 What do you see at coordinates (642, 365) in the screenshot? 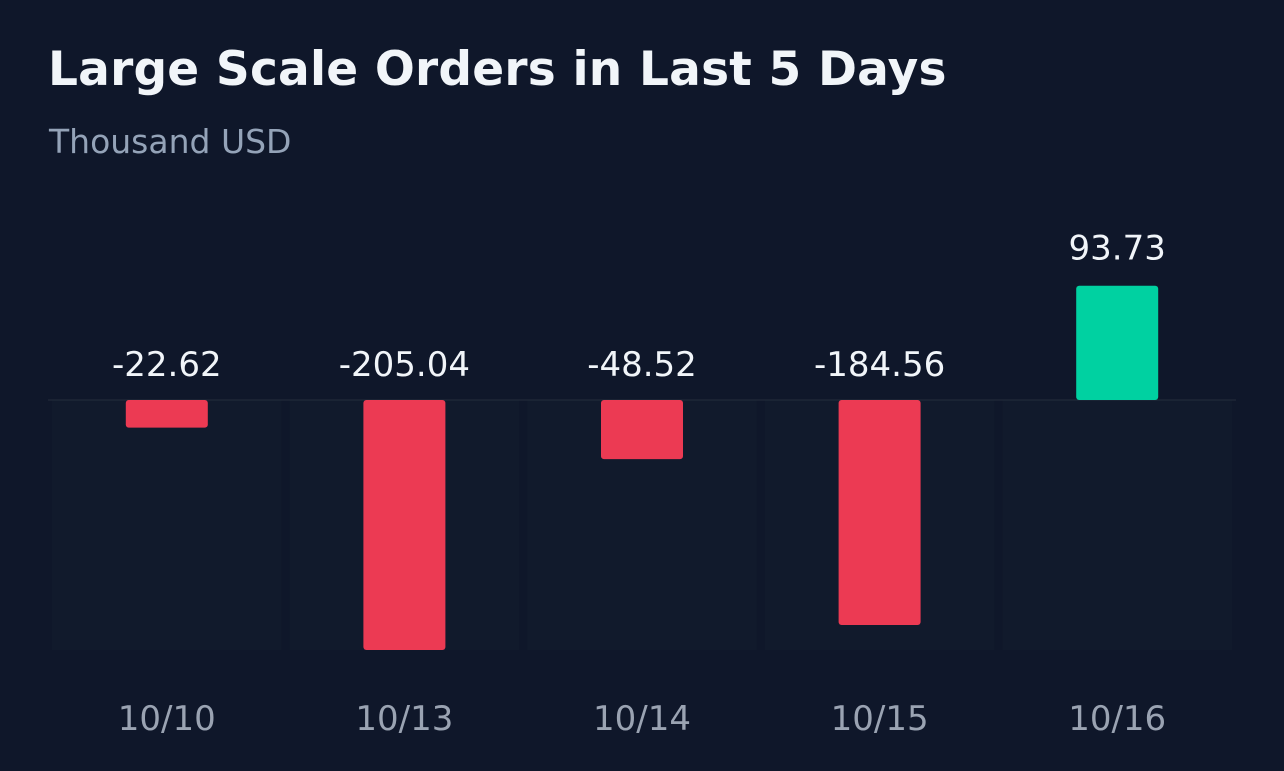
I see `value-label: -48.52` at bounding box center [642, 365].